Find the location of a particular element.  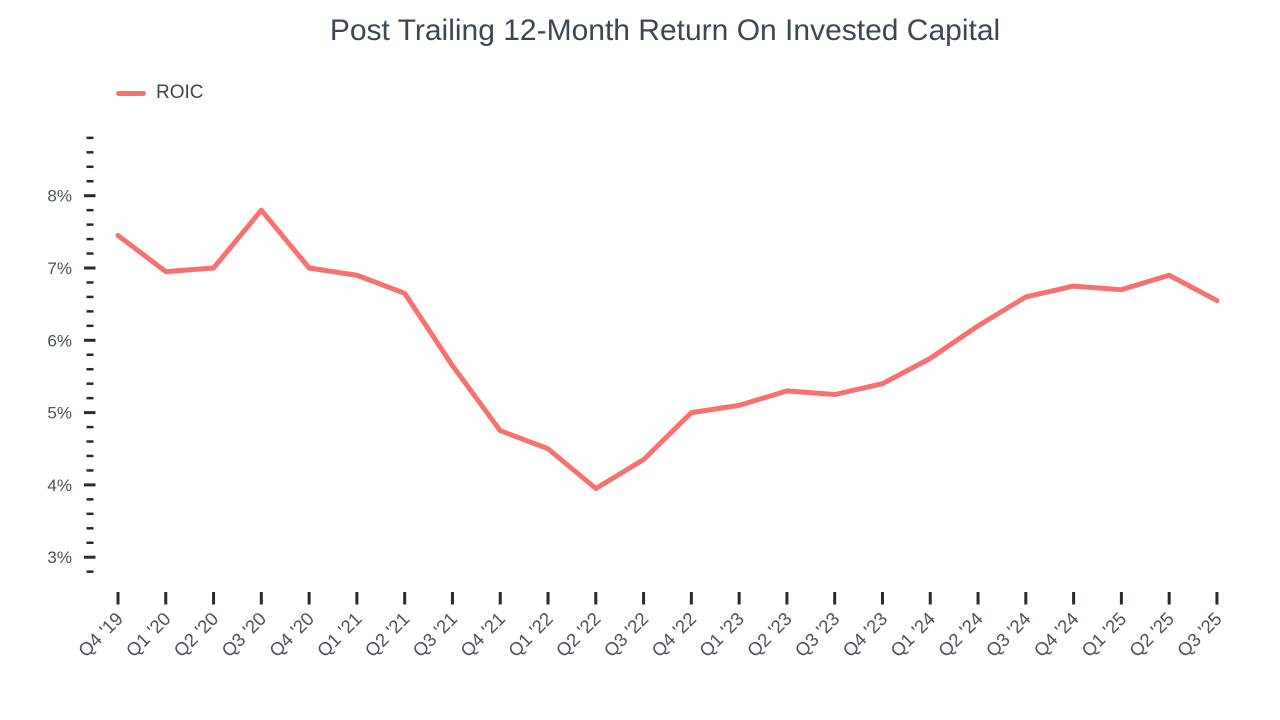

y-axis-tick-label: 7% is located at coordinates (59, 268).